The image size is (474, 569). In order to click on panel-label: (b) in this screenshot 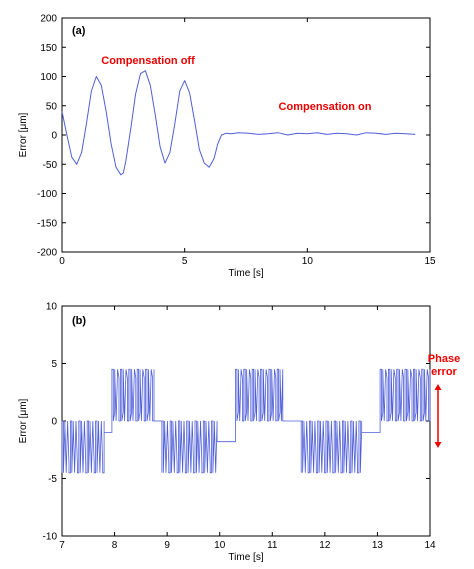, I will do `click(79, 321)`.